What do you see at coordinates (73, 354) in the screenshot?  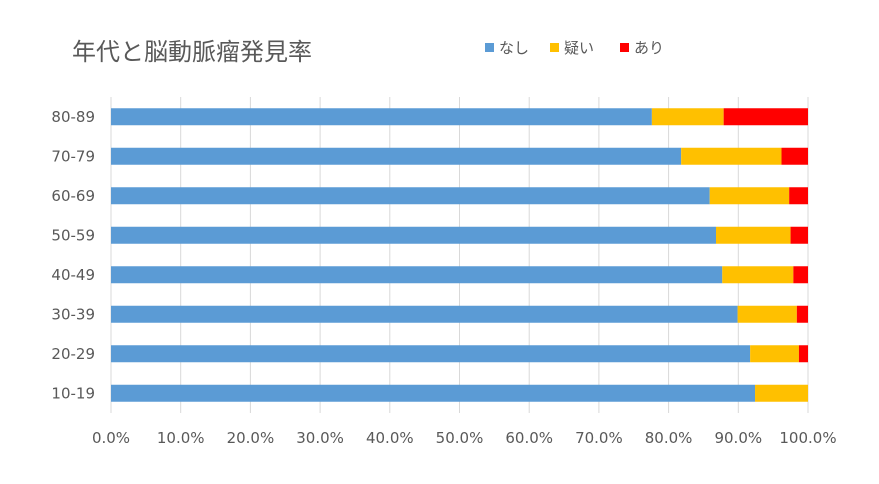 I see `y-tick-label: 20-29` at bounding box center [73, 354].